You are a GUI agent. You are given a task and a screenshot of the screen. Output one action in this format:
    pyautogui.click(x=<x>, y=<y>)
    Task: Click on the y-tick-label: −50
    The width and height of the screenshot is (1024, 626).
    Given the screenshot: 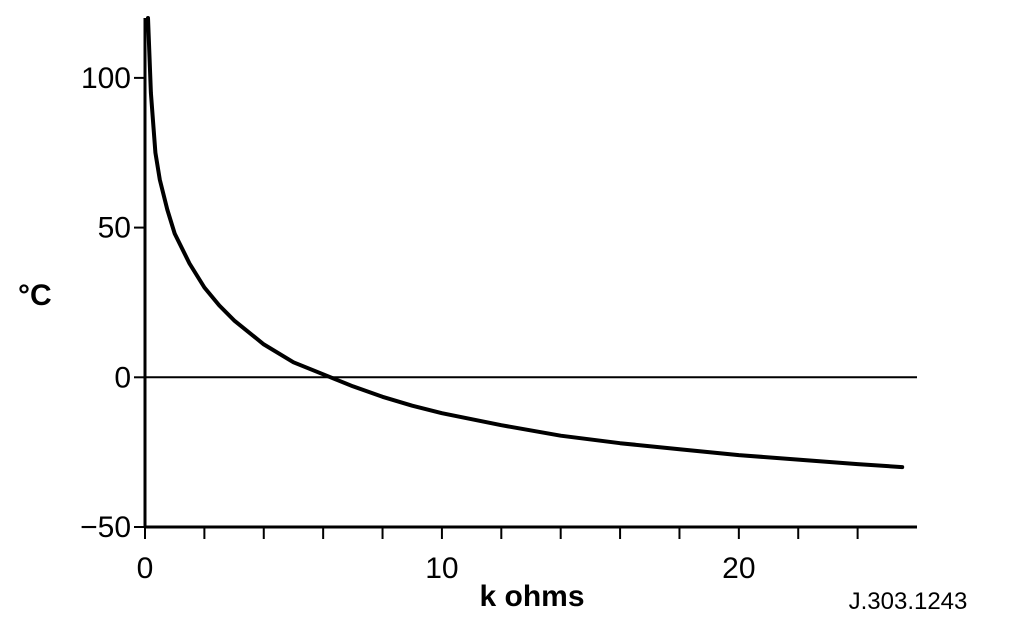 What is the action you would take?
    pyautogui.click(x=105, y=527)
    